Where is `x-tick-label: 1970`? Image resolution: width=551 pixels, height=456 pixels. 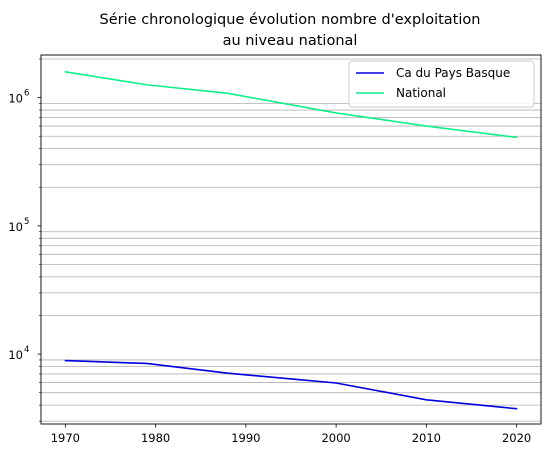 x-tick-label: 1970 is located at coordinates (65, 438).